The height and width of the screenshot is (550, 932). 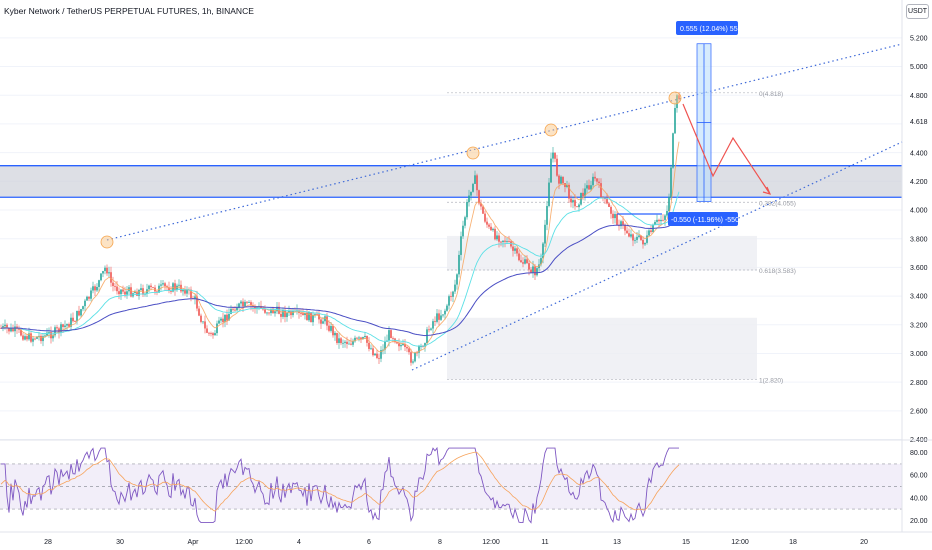 What do you see at coordinates (451, 181) in the screenshot?
I see `resistance-zone` at bounding box center [451, 181].